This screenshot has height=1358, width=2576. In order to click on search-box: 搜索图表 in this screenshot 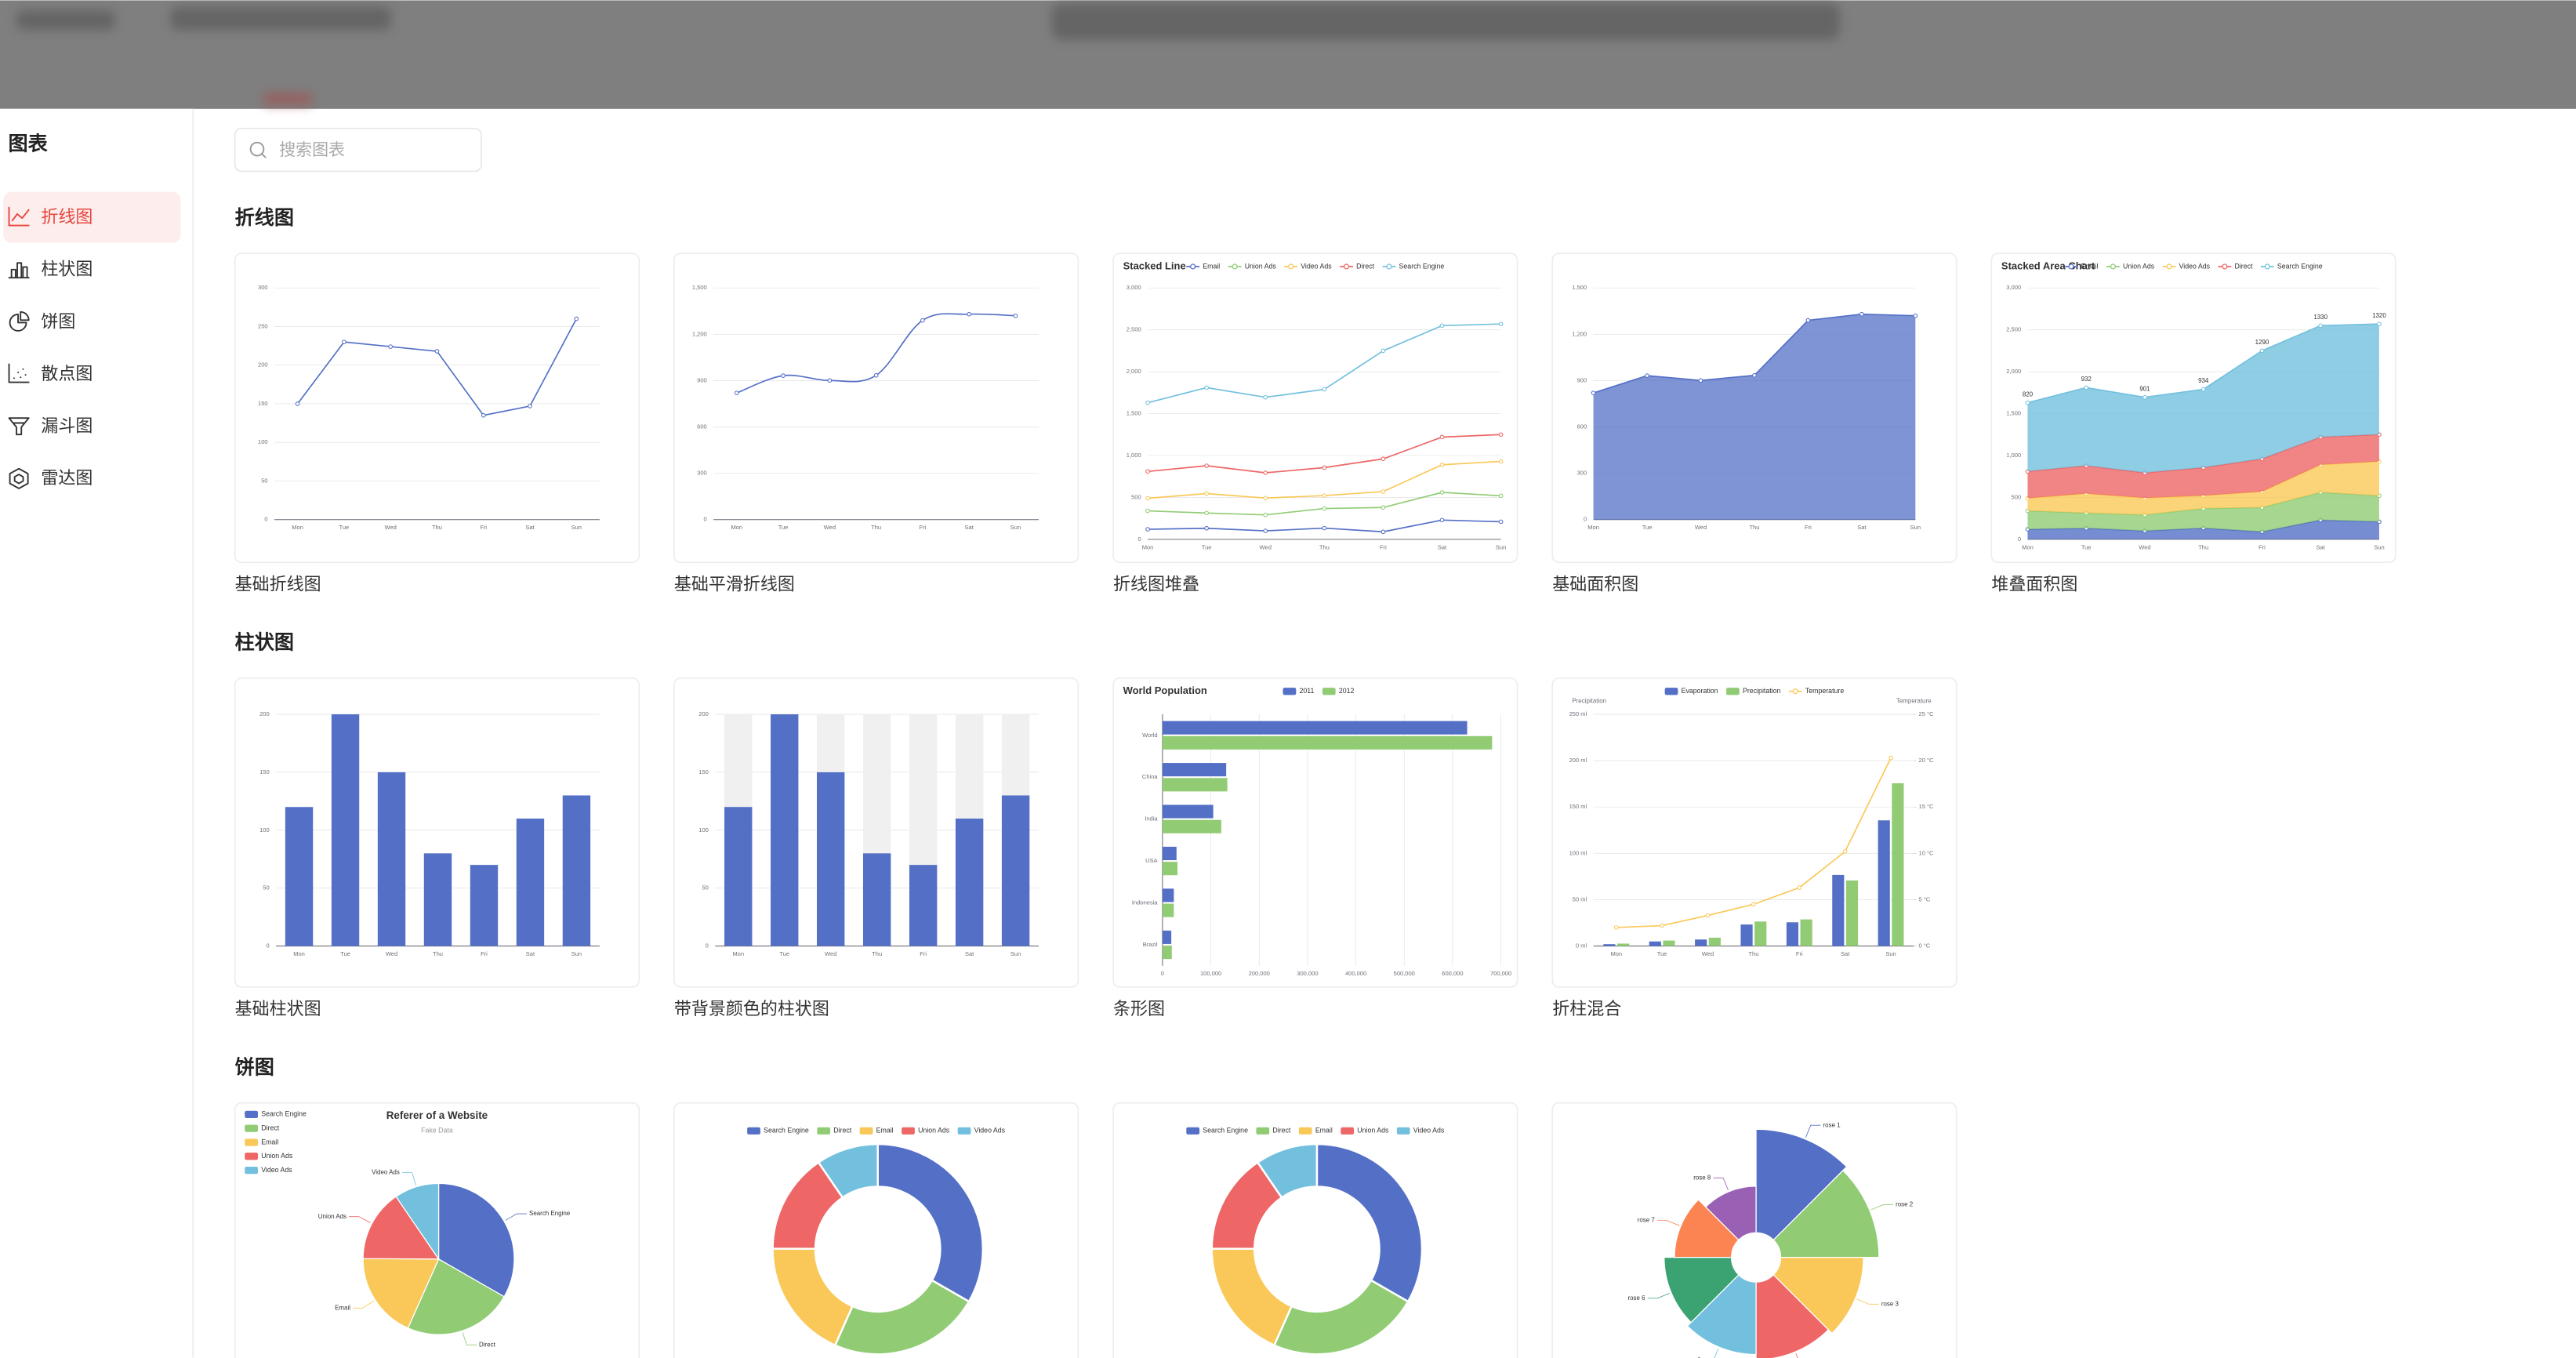, I will do `click(358, 150)`.